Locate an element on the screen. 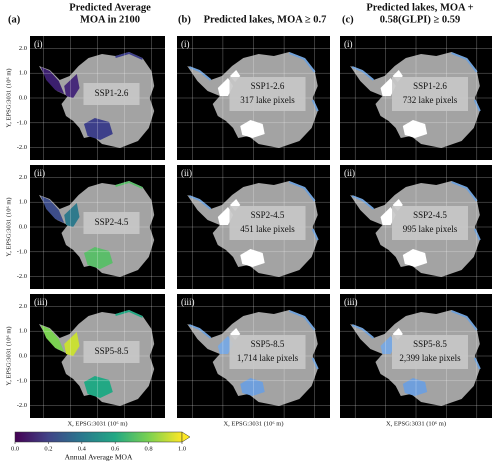  colorbar-tick-label: 0.0 is located at coordinates (15, 448).